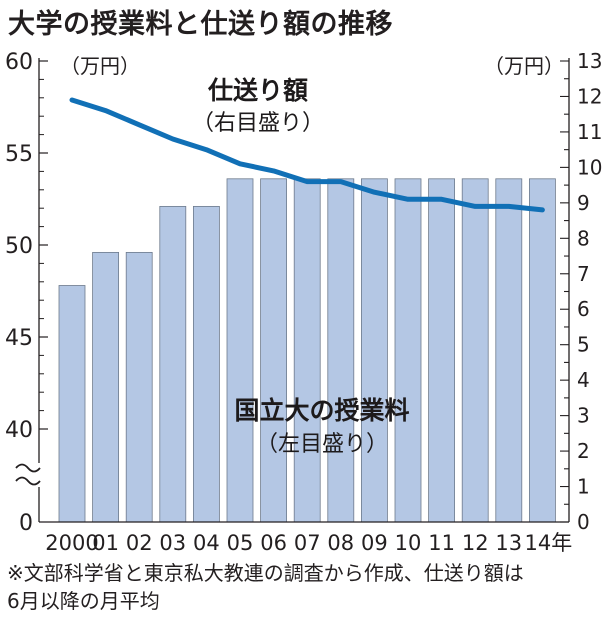 This screenshot has height=619, width=615. What do you see at coordinates (408, 543) in the screenshot?
I see `x-tick-label: 10` at bounding box center [408, 543].